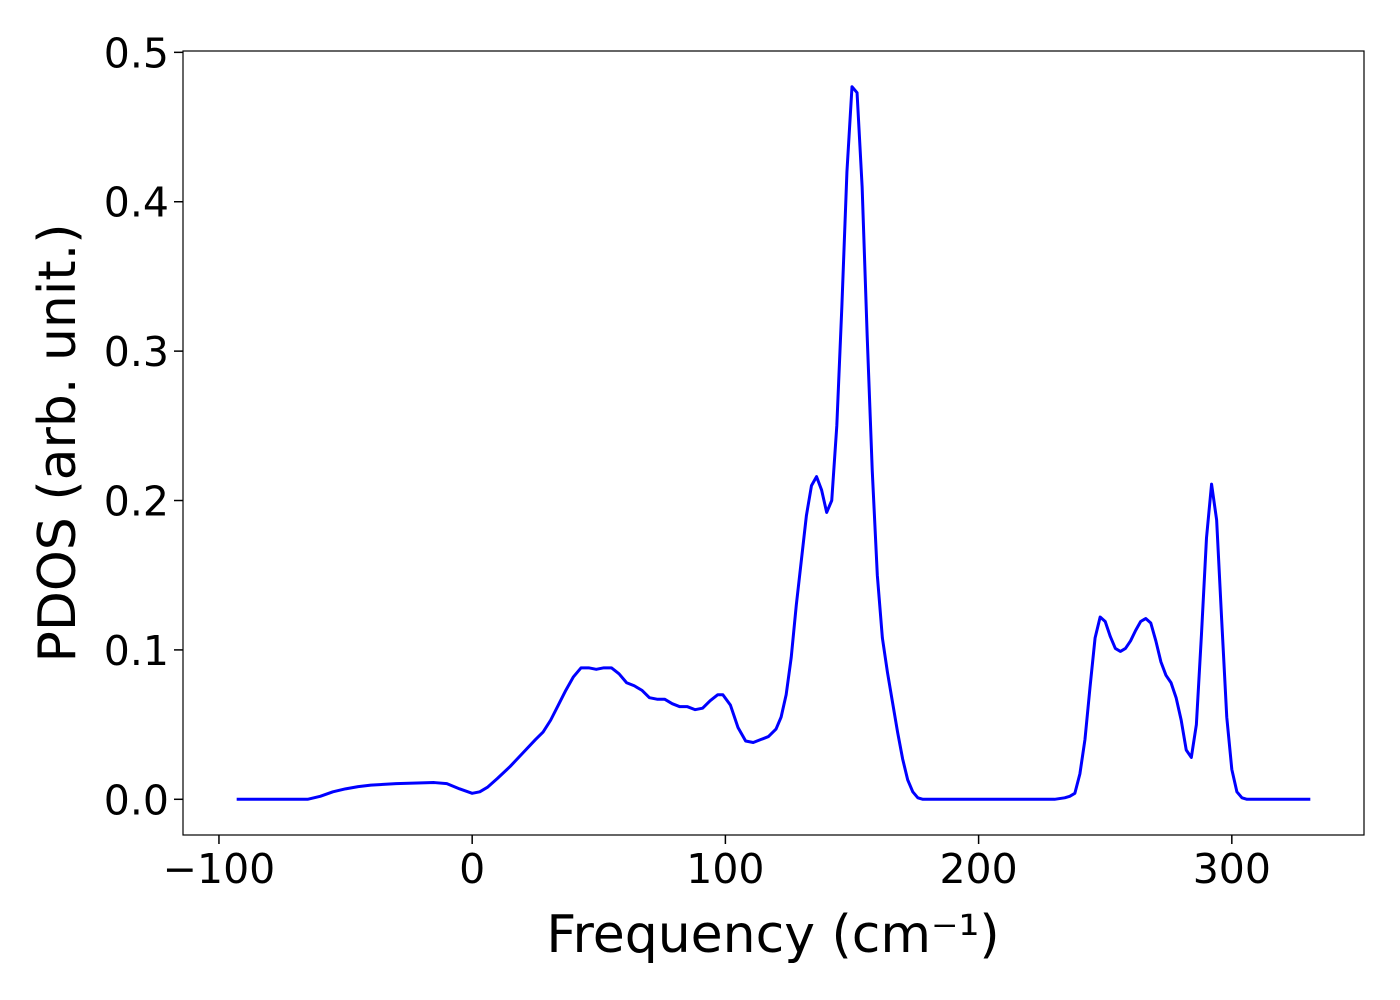 The image size is (1400, 1000). What do you see at coordinates (725, 869) in the screenshot?
I see `x-tick-label: 100` at bounding box center [725, 869].